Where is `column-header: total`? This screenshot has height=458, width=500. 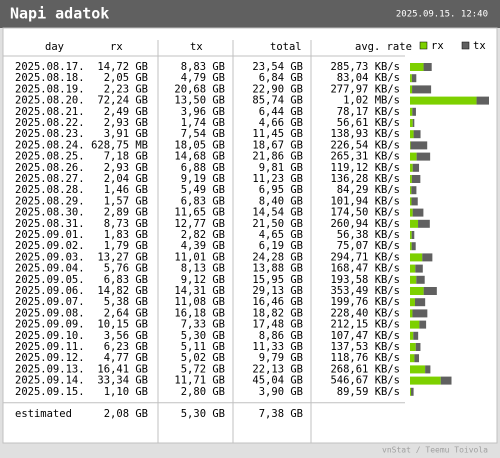 column-header: total is located at coordinates (286, 47).